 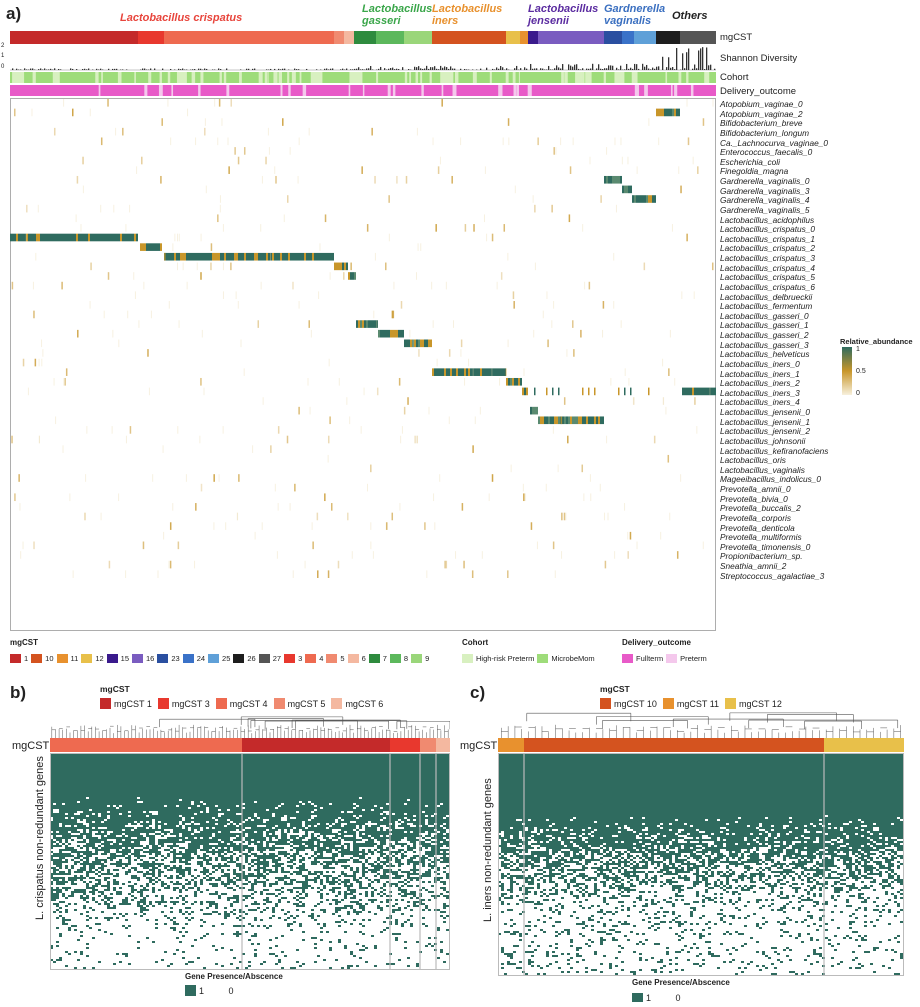 I want to click on mgcst-legend-label: 23, so click(x=175, y=658).